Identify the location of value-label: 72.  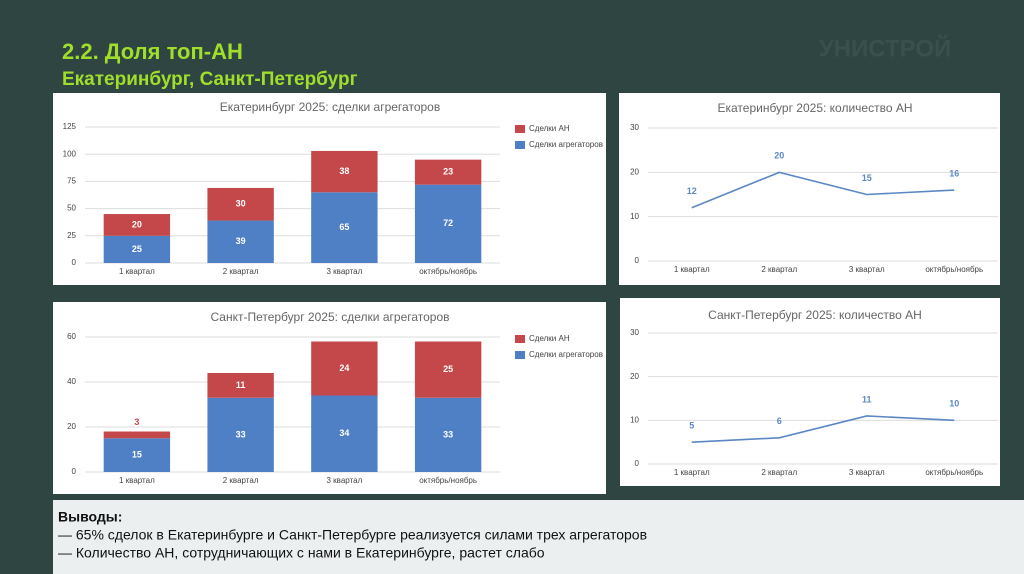
(448, 223).